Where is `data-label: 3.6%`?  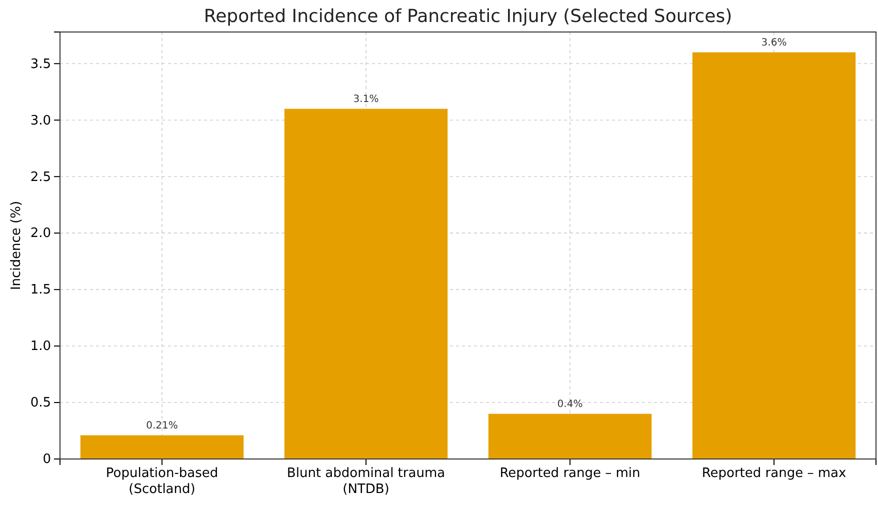 data-label: 3.6% is located at coordinates (774, 42).